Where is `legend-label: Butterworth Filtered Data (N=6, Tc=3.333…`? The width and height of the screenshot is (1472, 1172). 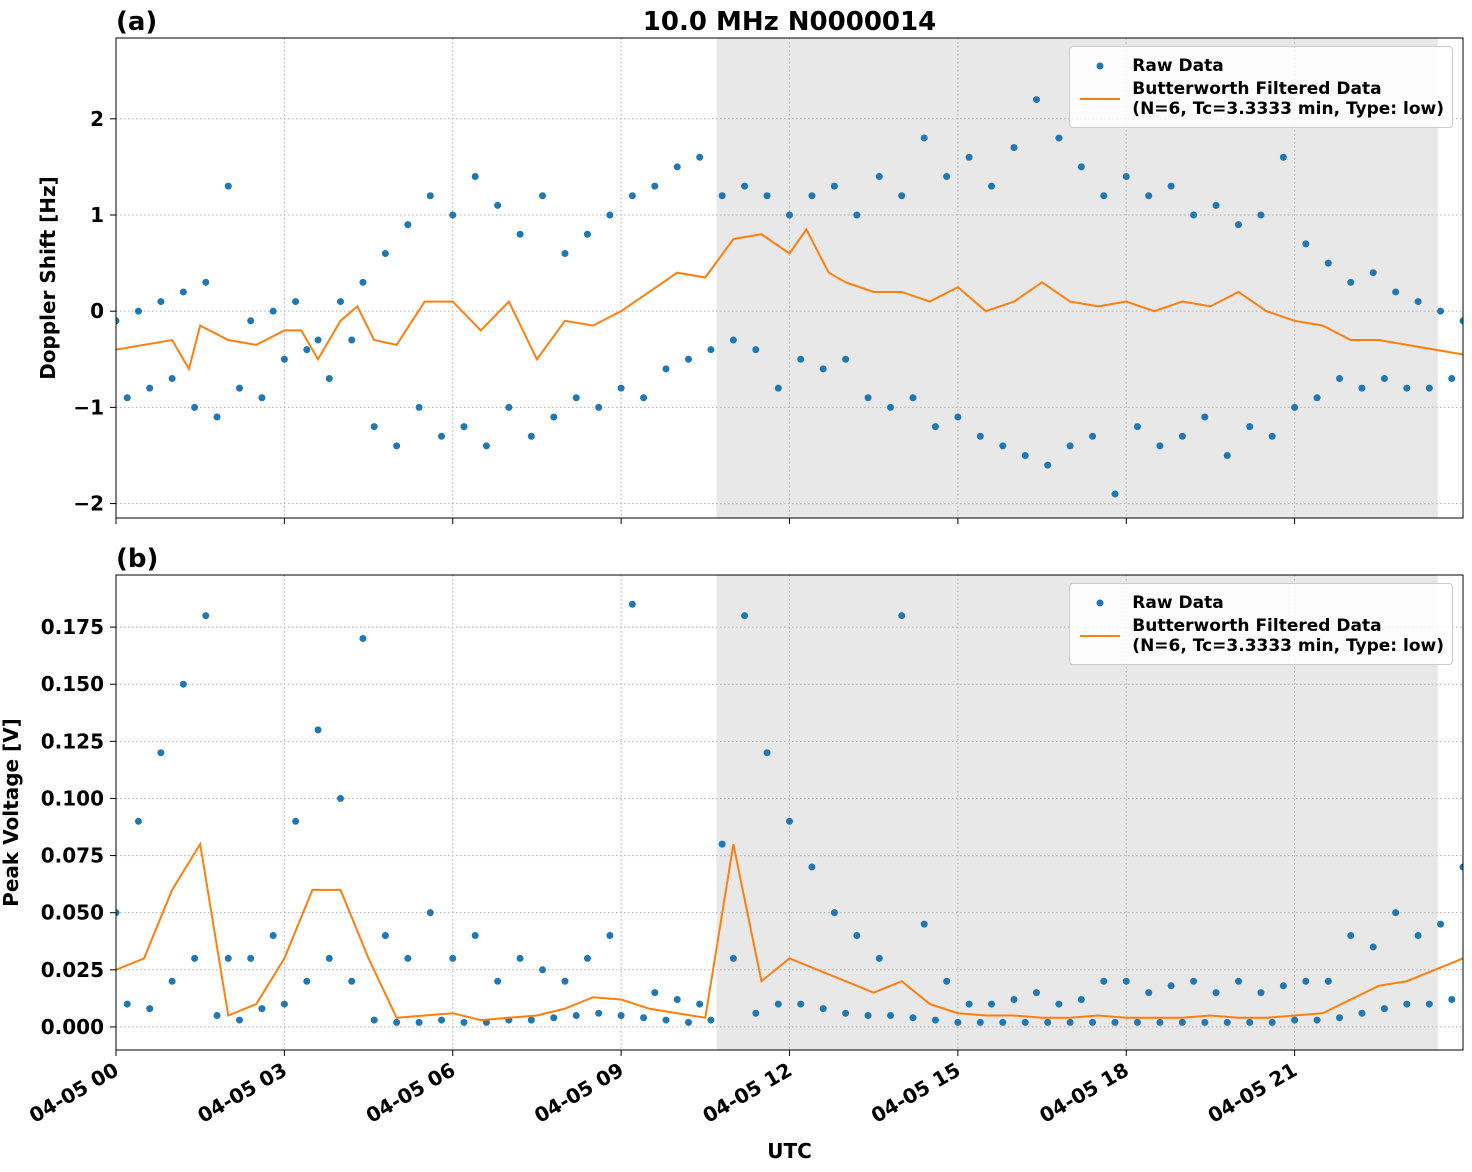 legend-label: Butterworth Filtered Data (N=6, Tc=3.333… is located at coordinates (1288, 636).